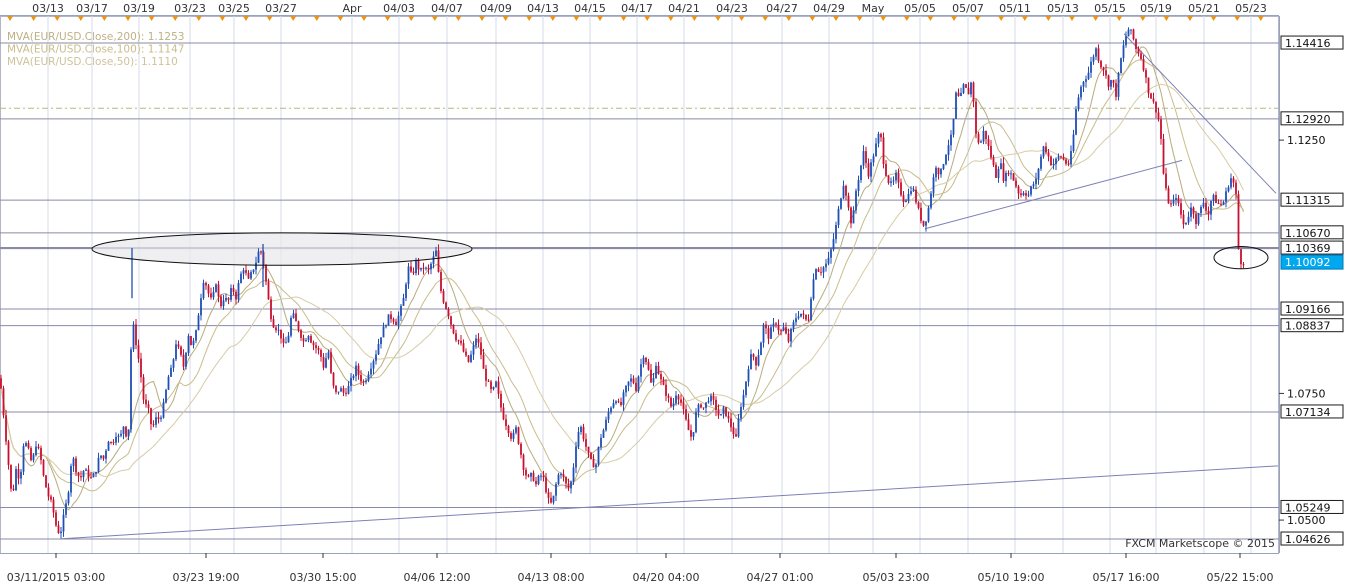 This screenshot has width=1349, height=588. Describe the element at coordinates (1156, 8) in the screenshot. I see `top-date-label: 05/19` at that location.